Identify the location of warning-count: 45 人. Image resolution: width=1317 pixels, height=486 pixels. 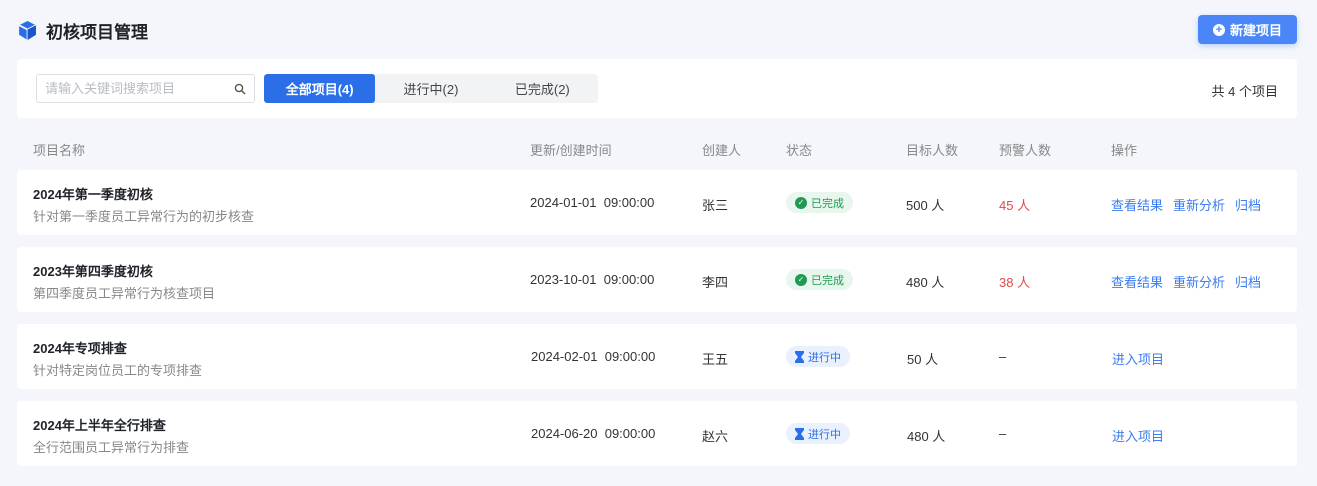
(1015, 205).